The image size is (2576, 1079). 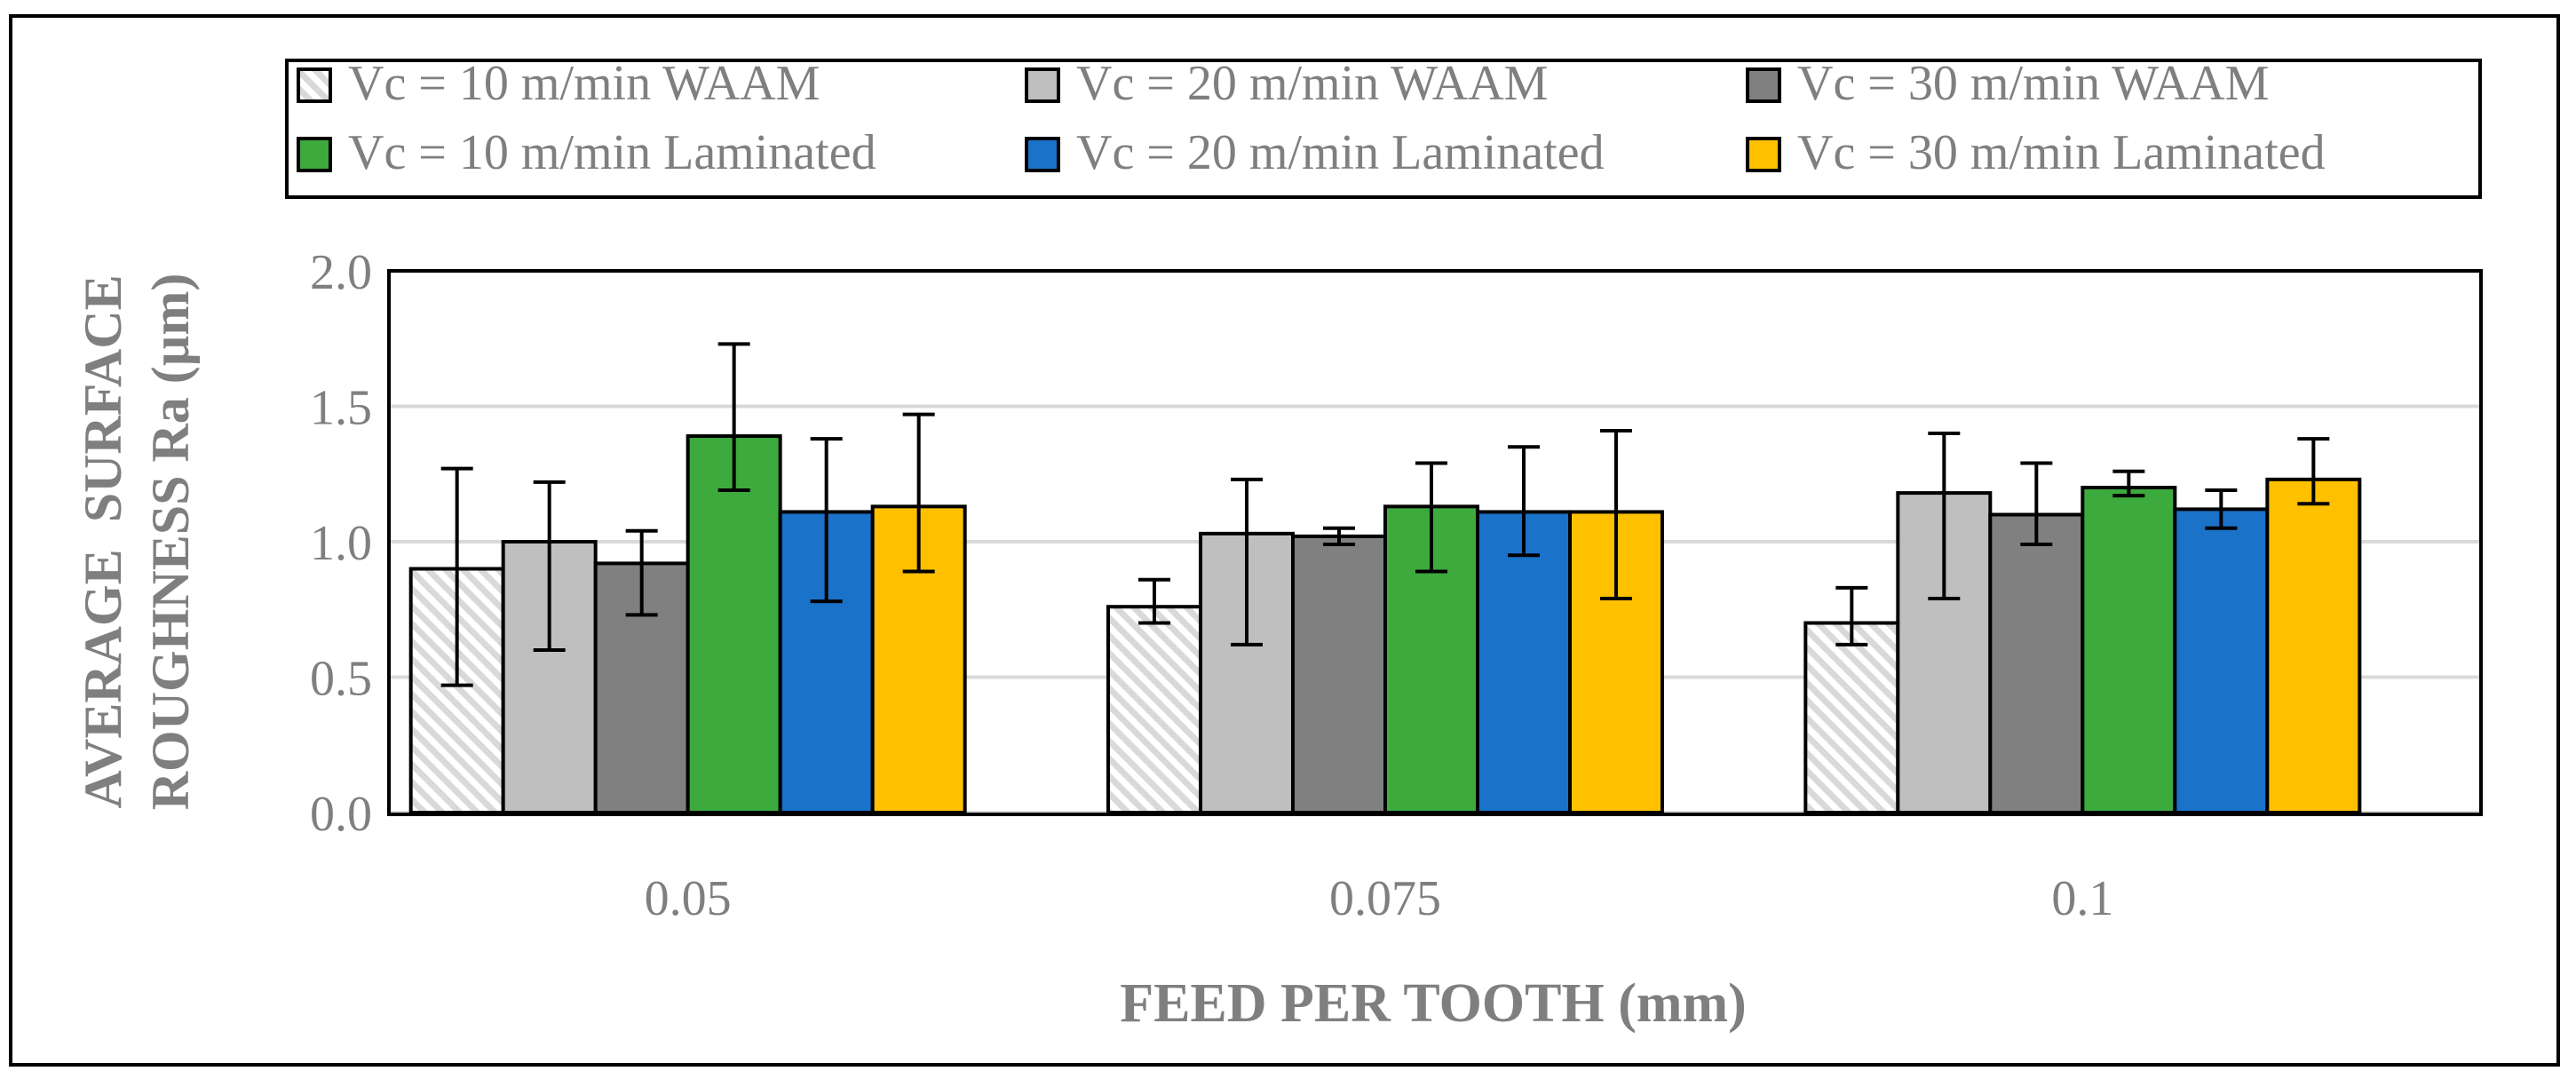 I want to click on legend-label: Vc = 10 m/min WAAM, so click(x=584, y=83).